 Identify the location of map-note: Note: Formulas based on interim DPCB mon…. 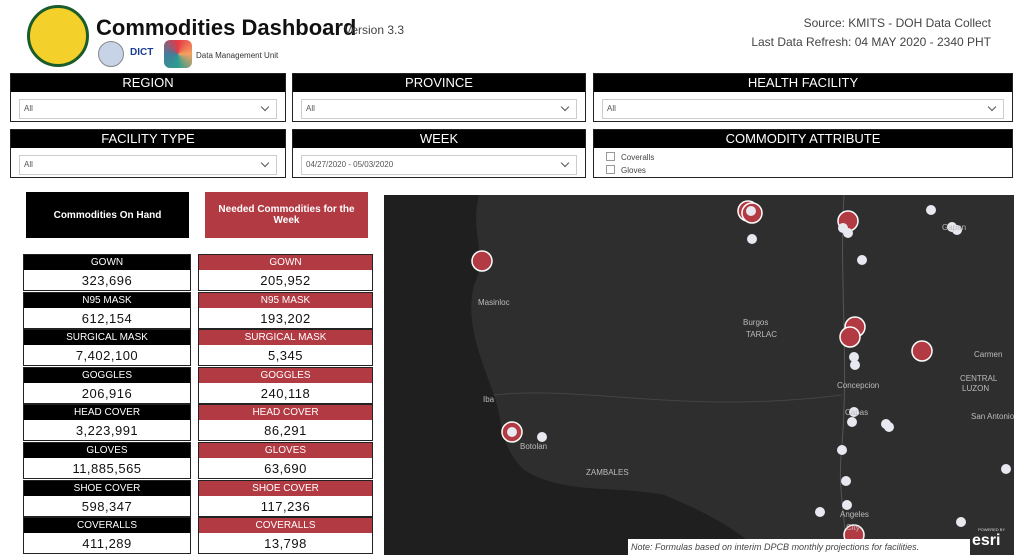
(799, 547).